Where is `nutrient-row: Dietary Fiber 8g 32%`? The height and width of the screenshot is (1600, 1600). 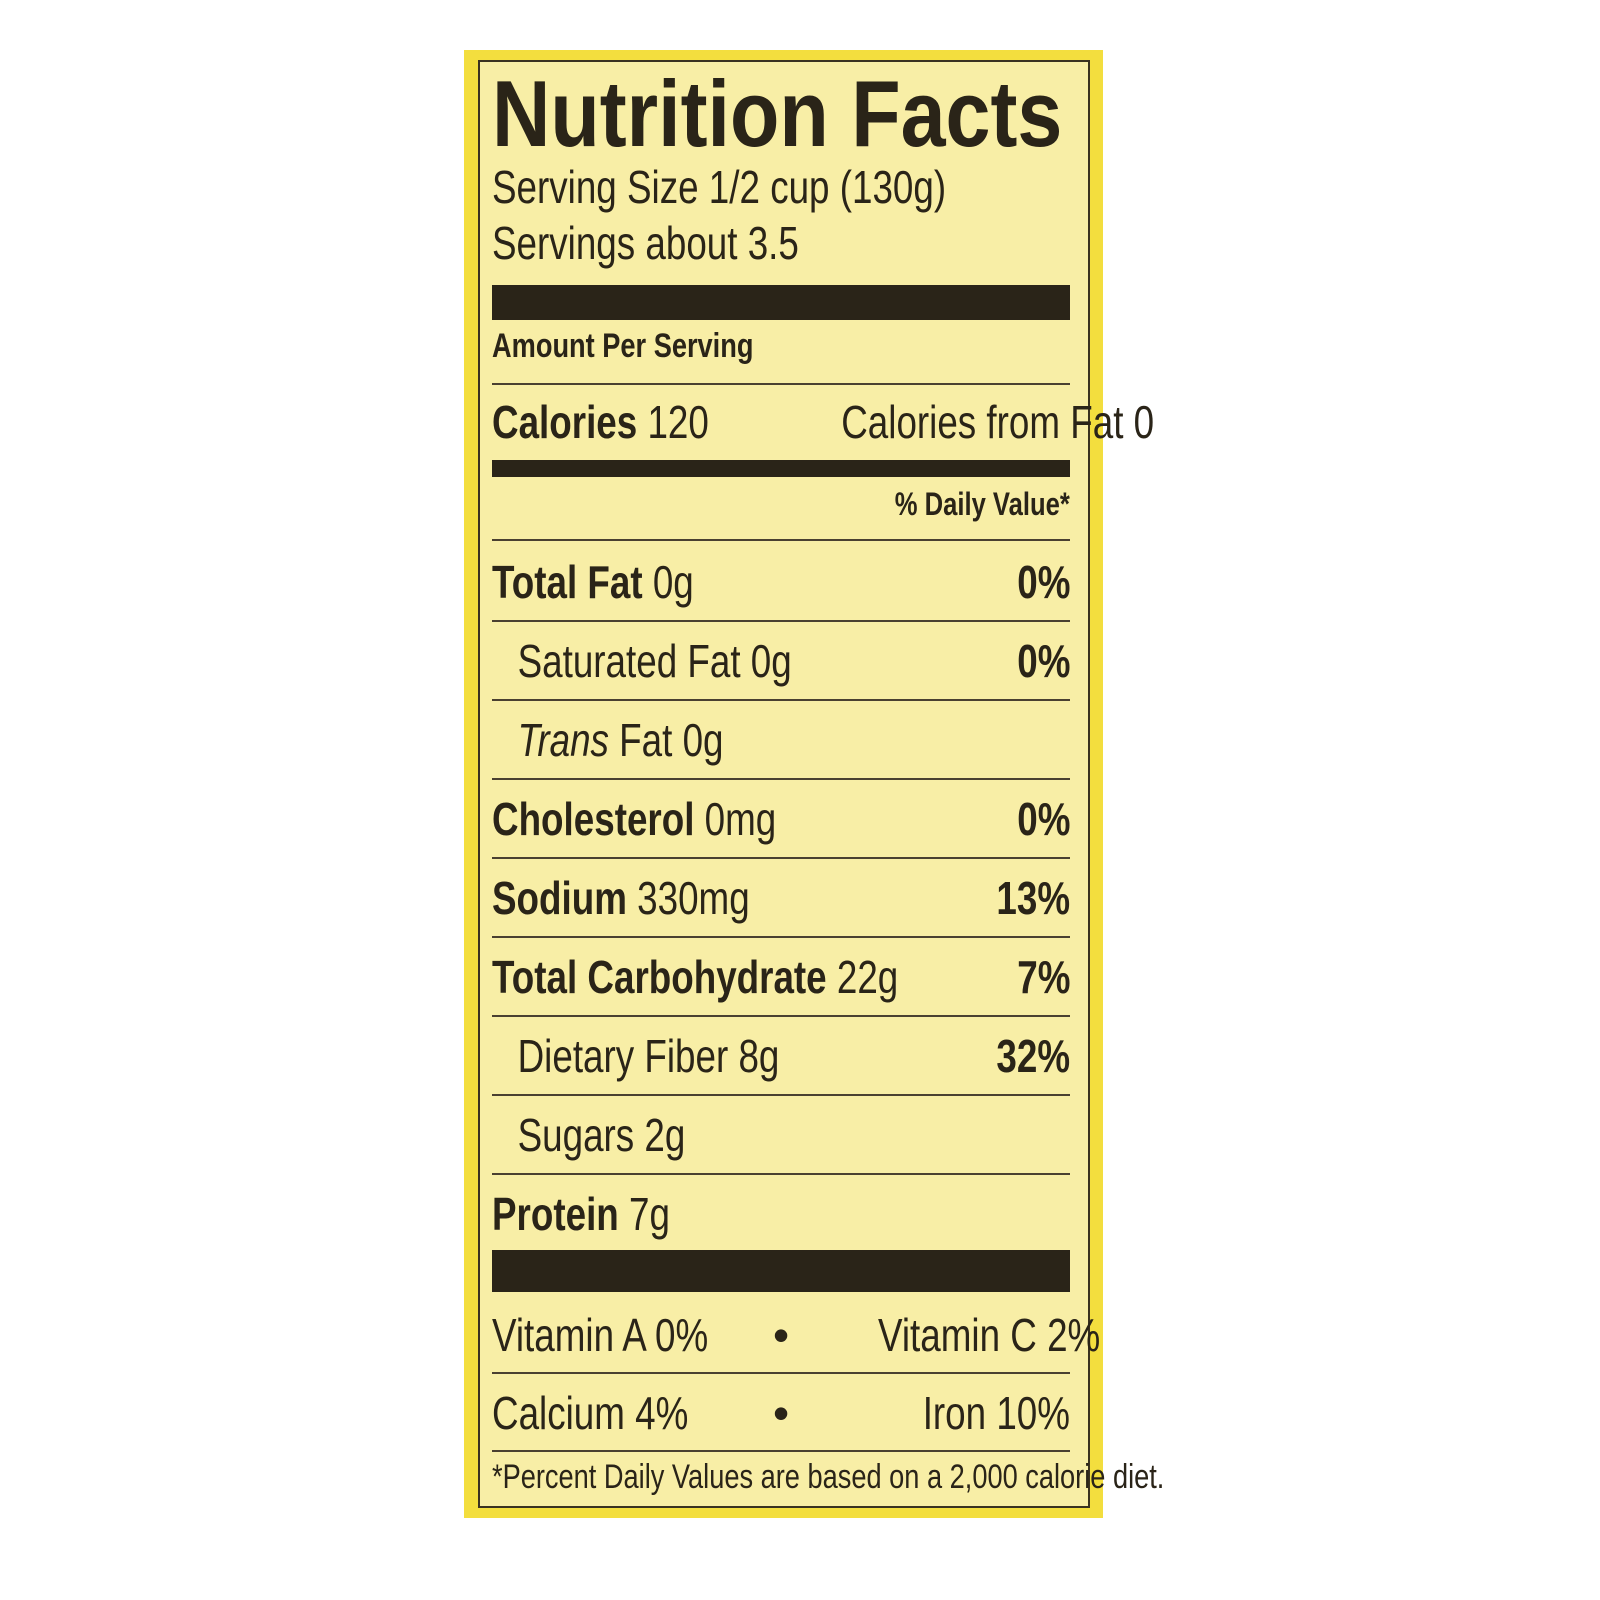 nutrient-row: Dietary Fiber 8g 32% is located at coordinates (781, 1056).